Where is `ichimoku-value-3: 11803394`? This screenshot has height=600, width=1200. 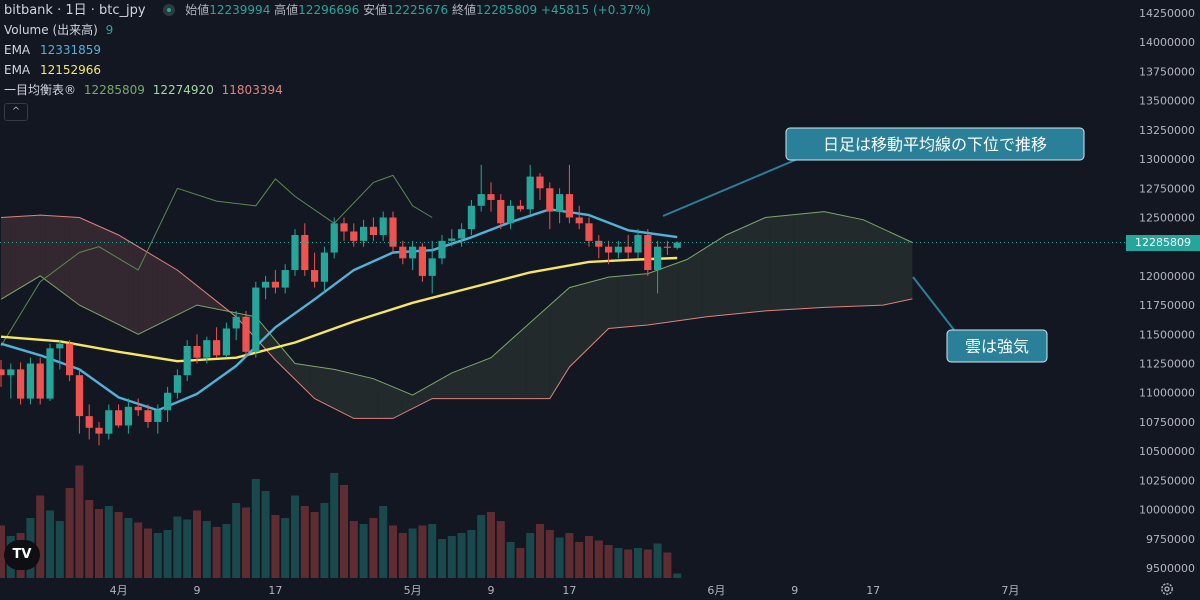
ichimoku-value-3: 11803394 is located at coordinates (252, 90).